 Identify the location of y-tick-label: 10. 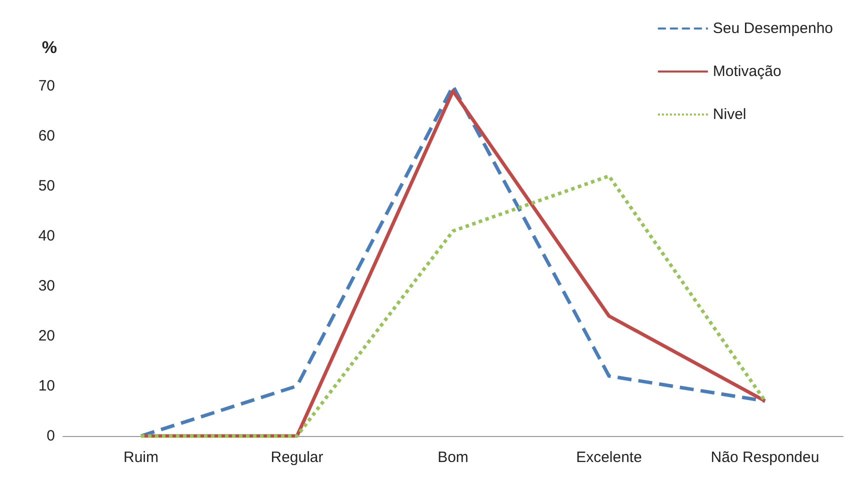
(46, 386).